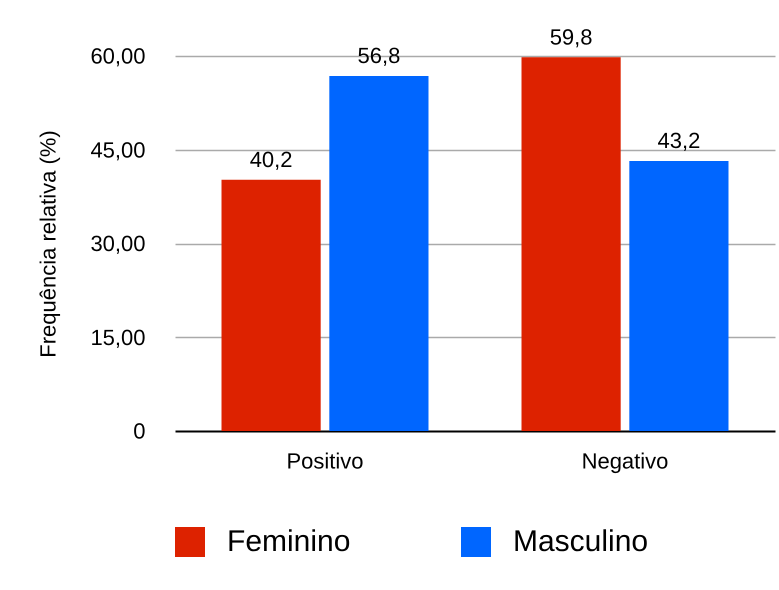  Describe the element at coordinates (118, 149) in the screenshot. I see `y-tick-label: 45,00` at that location.